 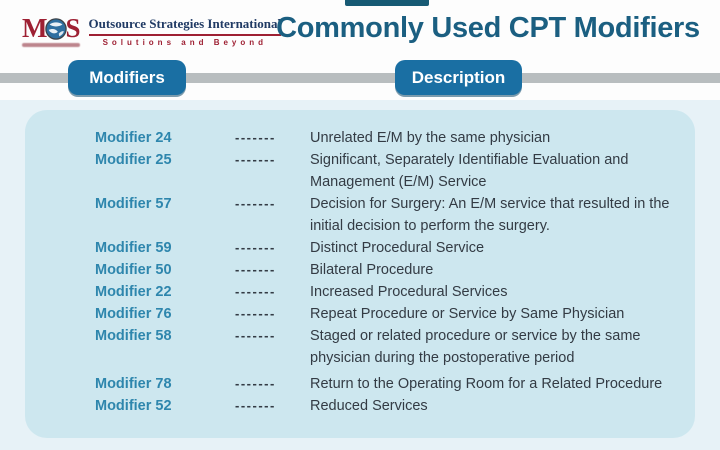 I want to click on table-row: Modifier 50 ------- Bilateral Procedure, so click(x=395, y=270).